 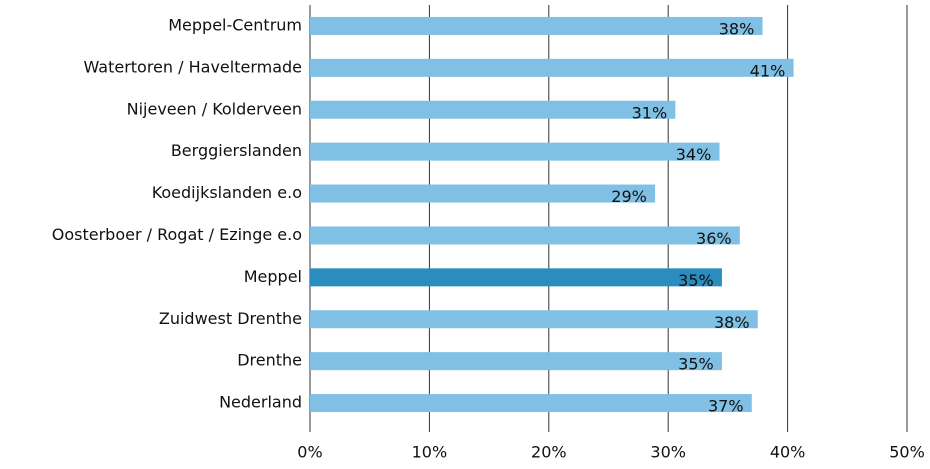 What do you see at coordinates (694, 154) in the screenshot?
I see `value-label: 34%` at bounding box center [694, 154].